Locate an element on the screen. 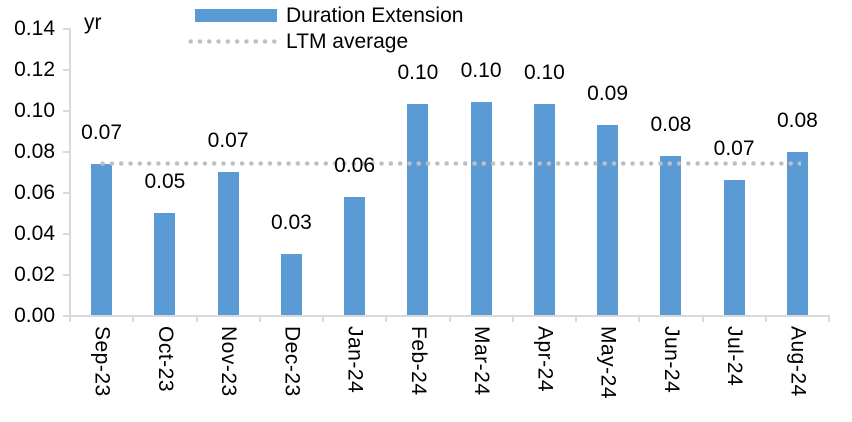 This screenshot has height=422, width=852. y-axis-label: 0.04 is located at coordinates (34, 233).